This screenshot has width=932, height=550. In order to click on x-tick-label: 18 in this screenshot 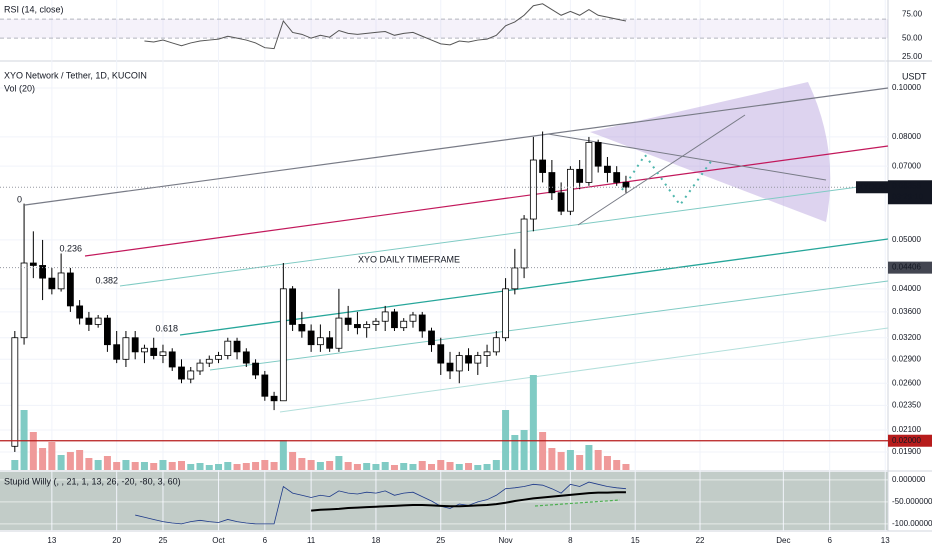, I will do `click(375, 540)`.